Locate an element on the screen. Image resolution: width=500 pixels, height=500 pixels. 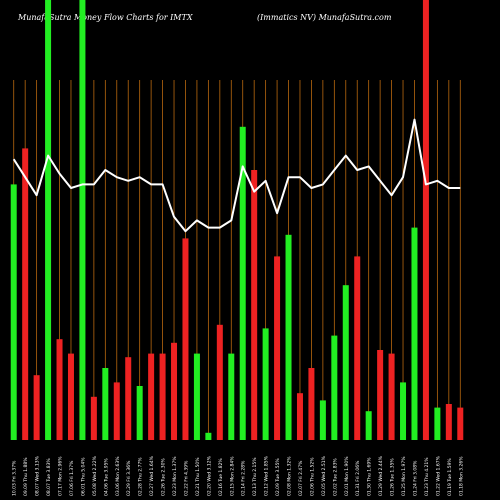
tick-label: 02.22 Fri 4.39% is located at coordinates (186, 478).